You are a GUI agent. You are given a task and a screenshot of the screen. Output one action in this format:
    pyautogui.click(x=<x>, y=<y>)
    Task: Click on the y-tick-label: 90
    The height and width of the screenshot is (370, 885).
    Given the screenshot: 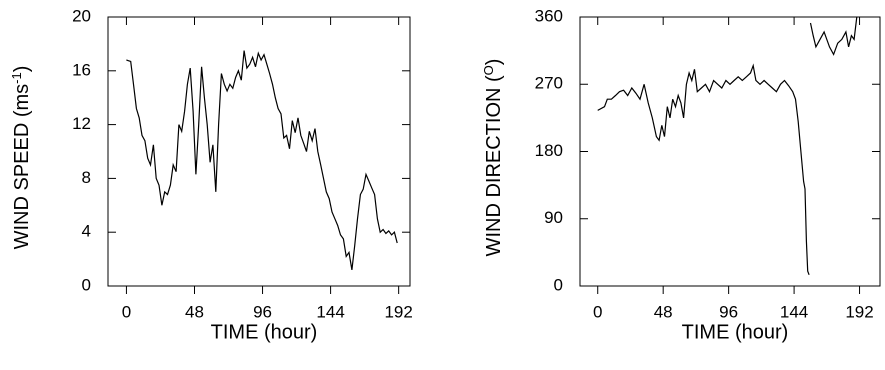 What is the action you would take?
    pyautogui.click(x=553, y=217)
    